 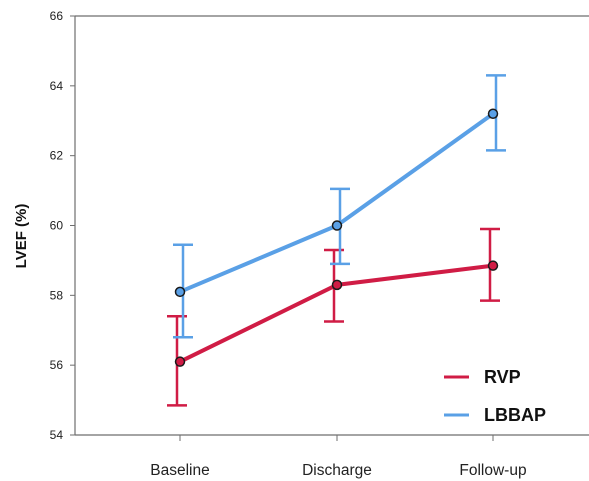 I want to click on legend: RVP LBBAP, so click(x=495, y=396).